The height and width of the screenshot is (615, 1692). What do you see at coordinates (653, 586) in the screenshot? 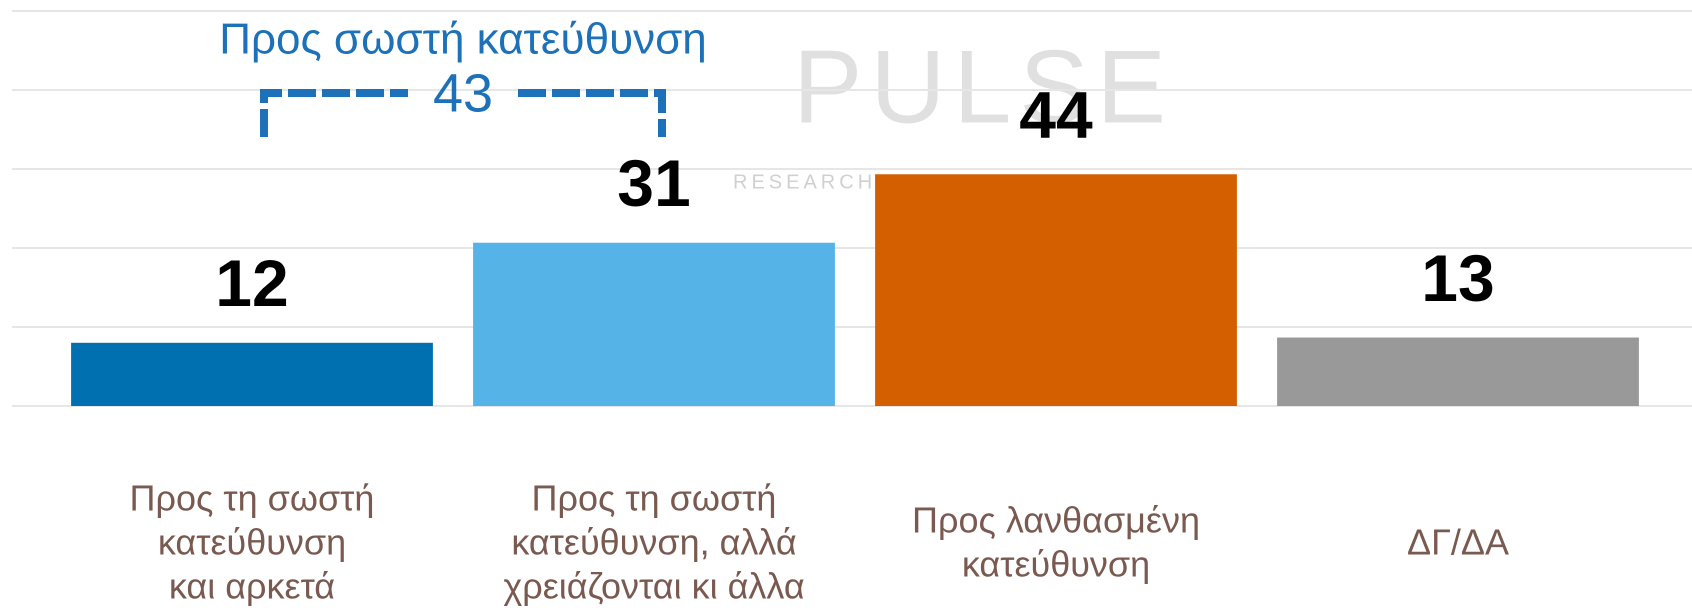
I see `x-tick-label: χρειάζονται κι άλλα` at bounding box center [653, 586].